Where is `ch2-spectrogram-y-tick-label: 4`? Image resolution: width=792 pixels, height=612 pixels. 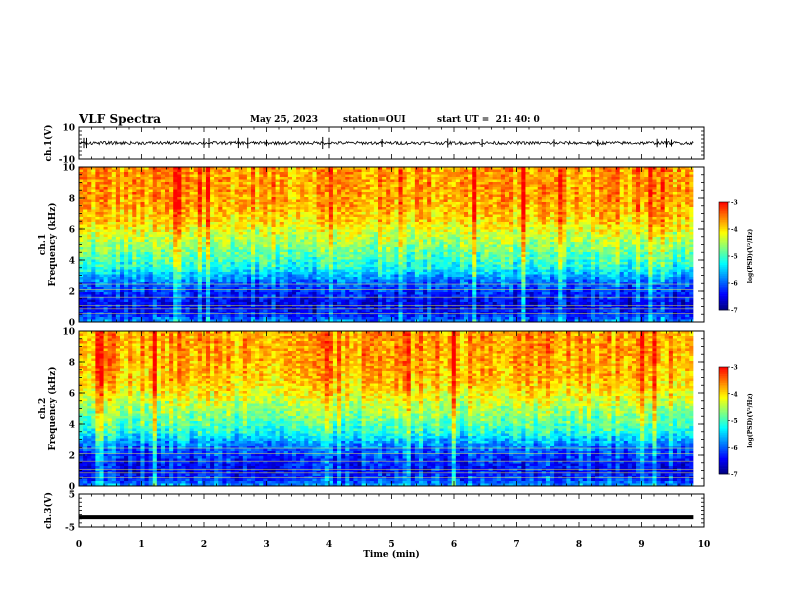 ch2-spectrogram-y-tick-label: 4 is located at coordinates (72, 426).